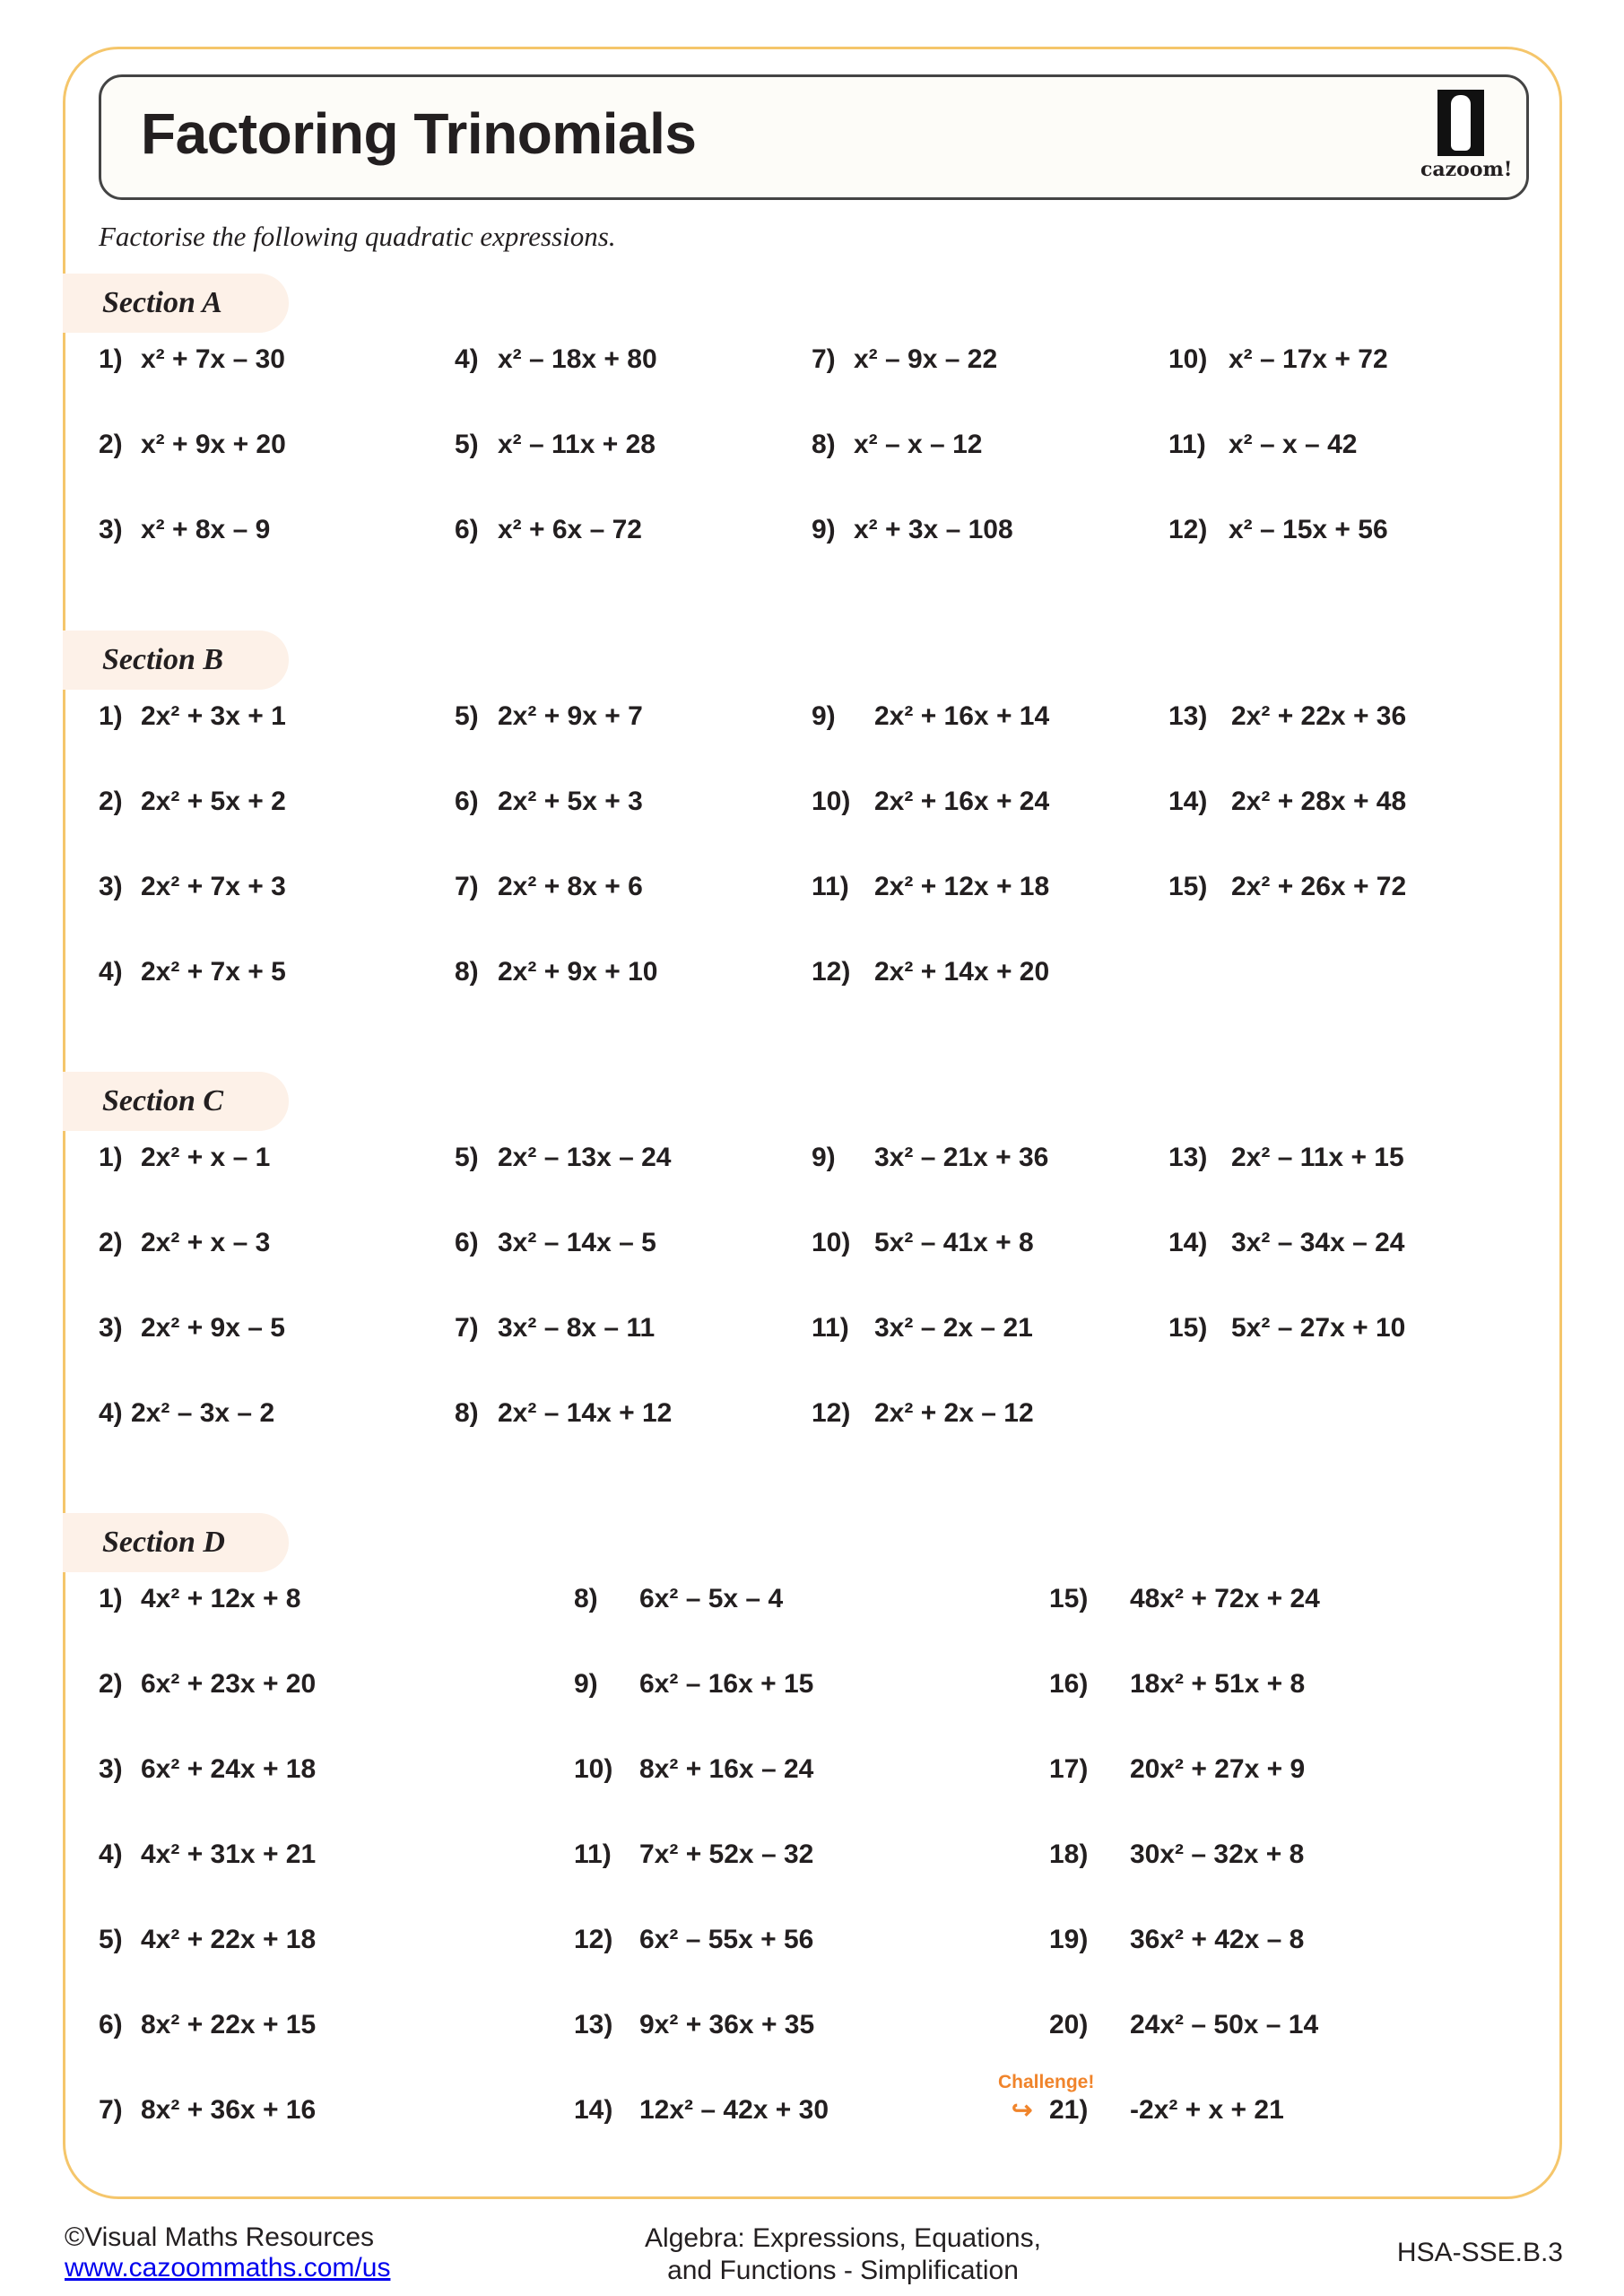  I want to click on question-expression: 2x² + 14x + 20, so click(962, 972).